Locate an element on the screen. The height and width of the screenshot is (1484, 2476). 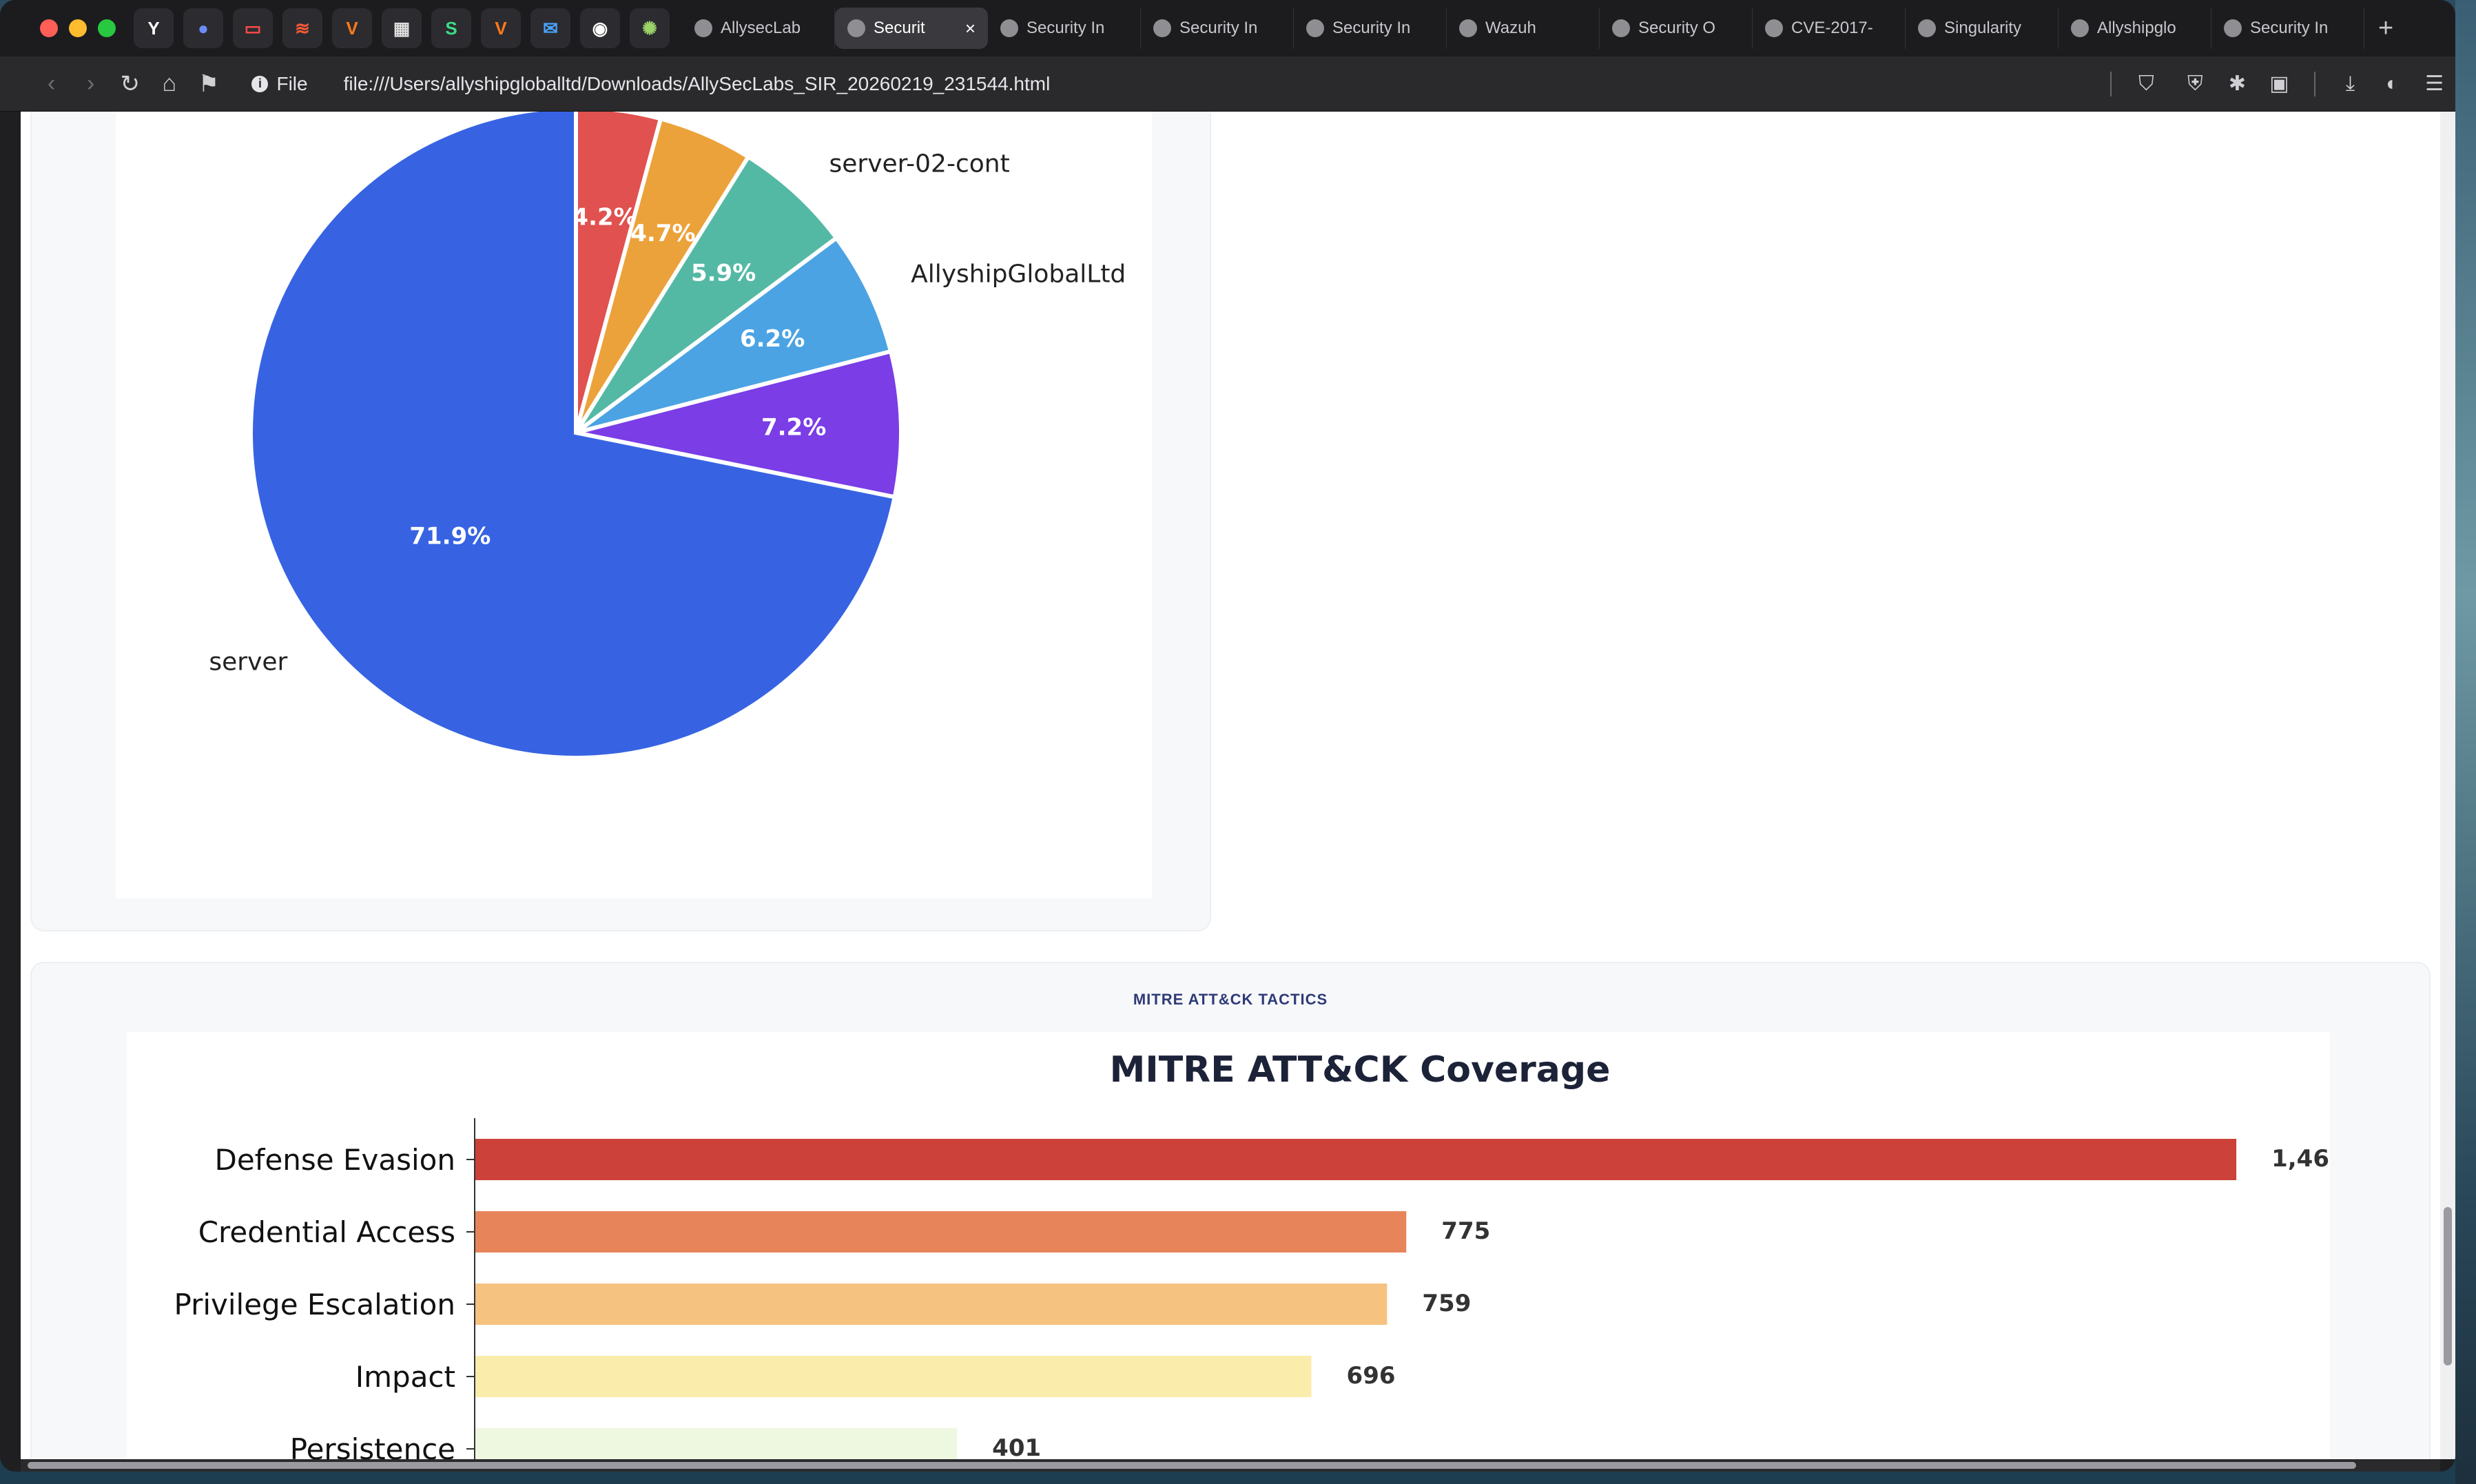
close-tab-icon: × is located at coordinates (970, 28).